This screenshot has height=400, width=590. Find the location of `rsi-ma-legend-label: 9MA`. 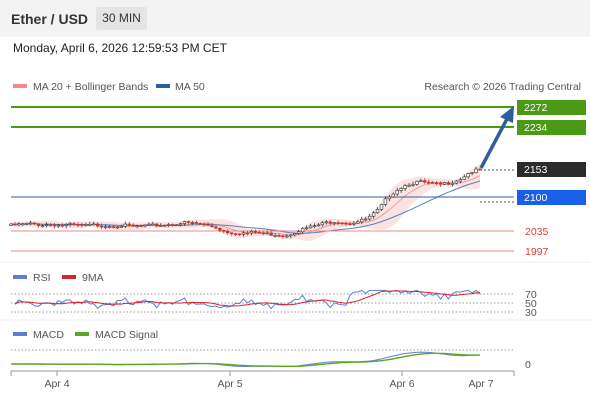

rsi-ma-legend-label: 9MA is located at coordinates (93, 278).